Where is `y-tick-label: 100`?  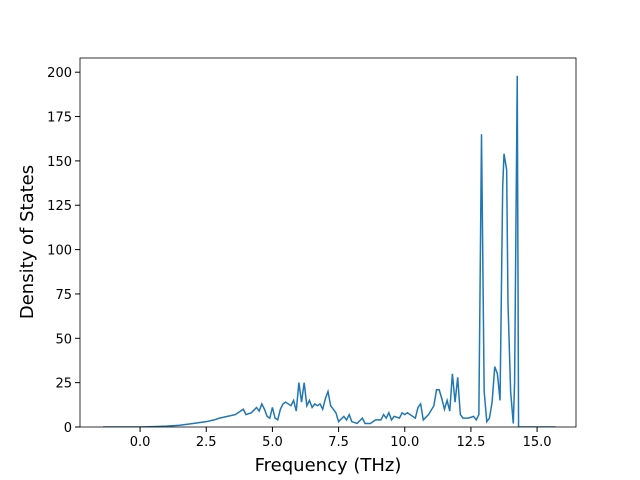
y-tick-label: 100 is located at coordinates (59, 251).